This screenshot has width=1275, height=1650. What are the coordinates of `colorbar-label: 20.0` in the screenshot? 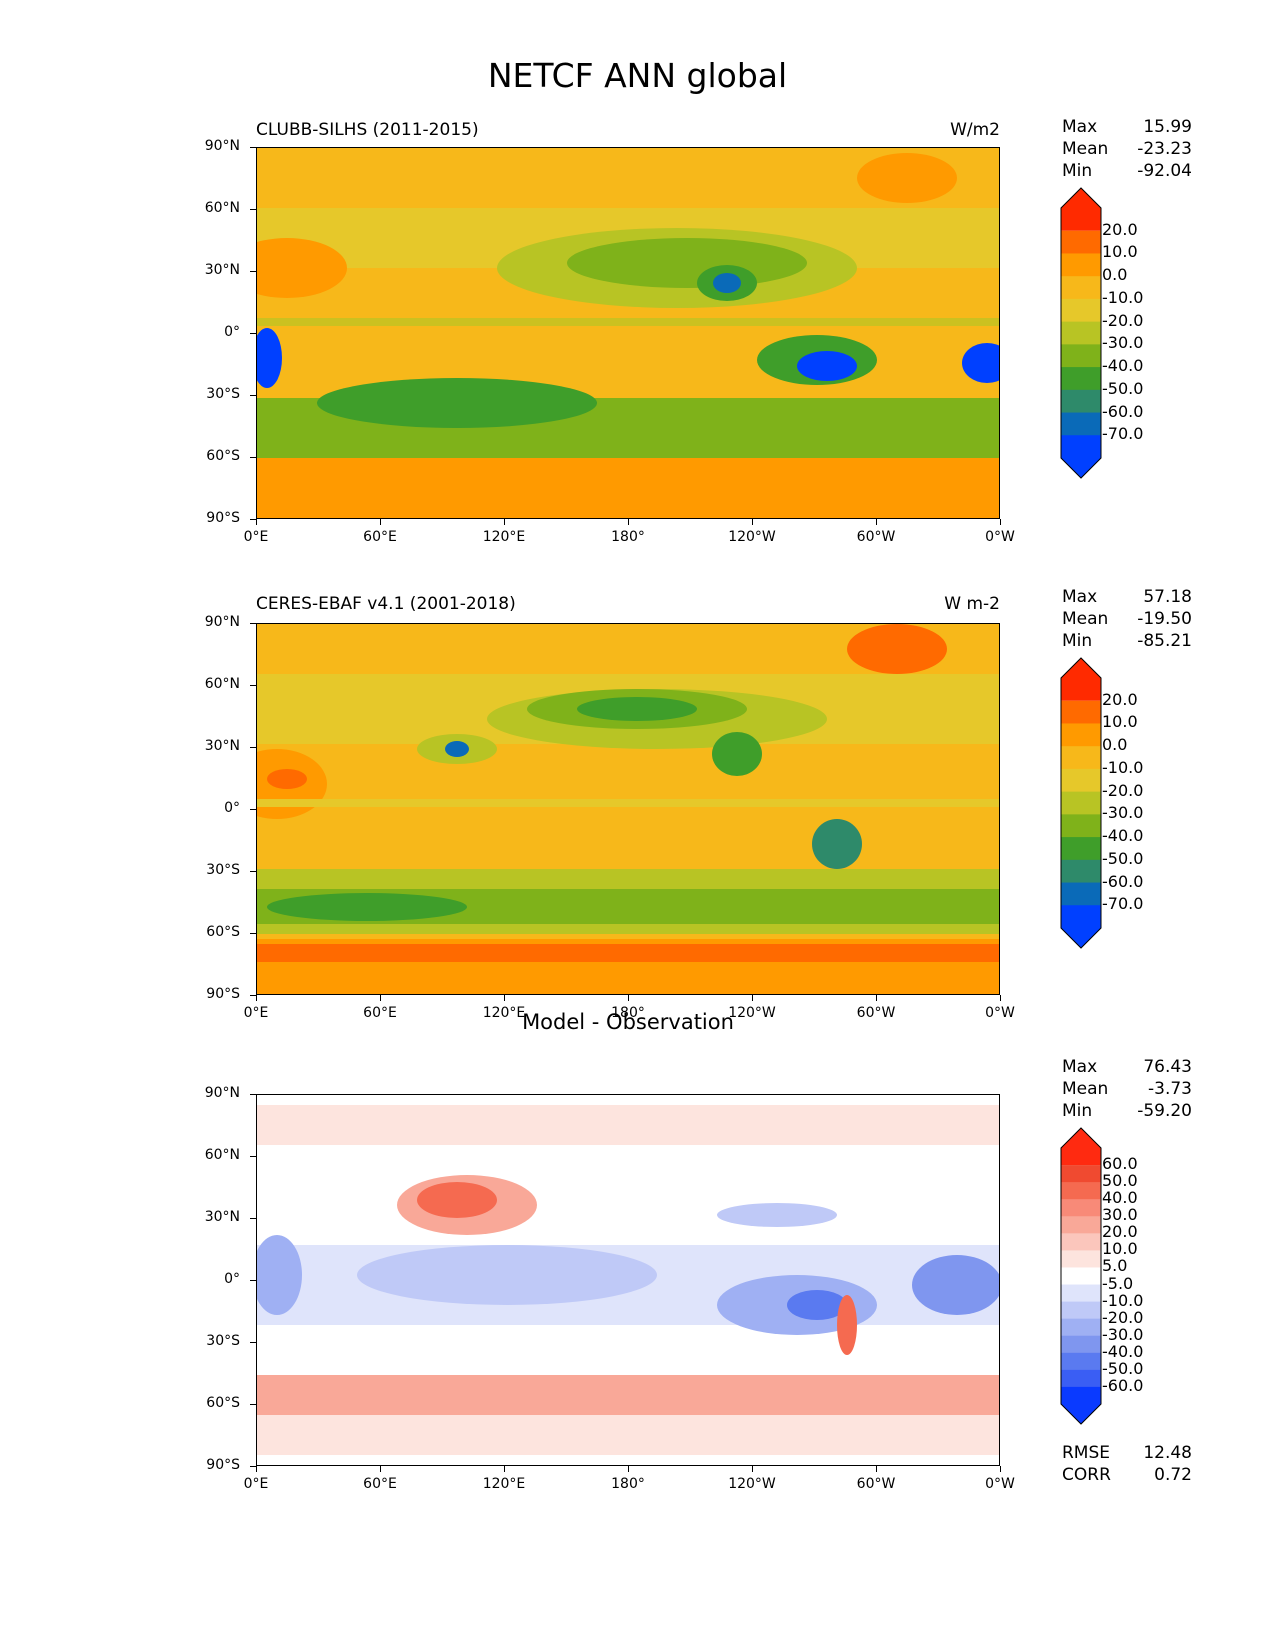 It's located at (1120, 229).